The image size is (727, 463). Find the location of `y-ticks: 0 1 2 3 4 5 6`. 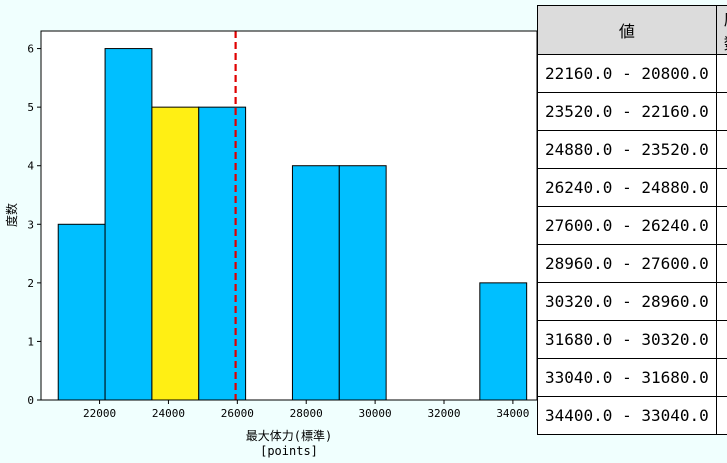

y-ticks: 0 1 2 3 4 5 6 is located at coordinates (34, 225).